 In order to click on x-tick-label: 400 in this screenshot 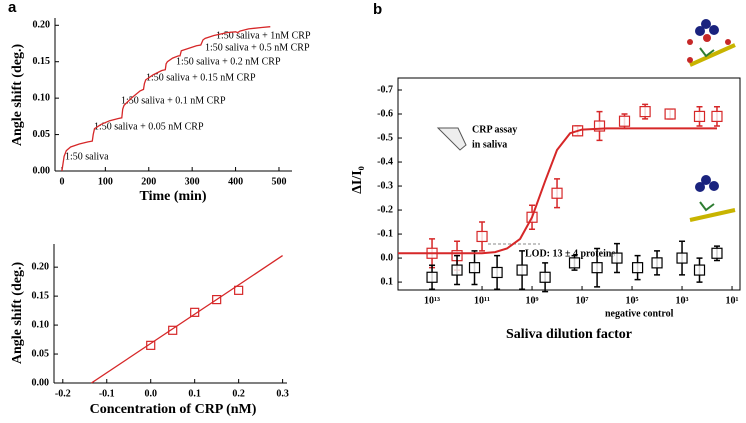, I will do `click(235, 181)`.